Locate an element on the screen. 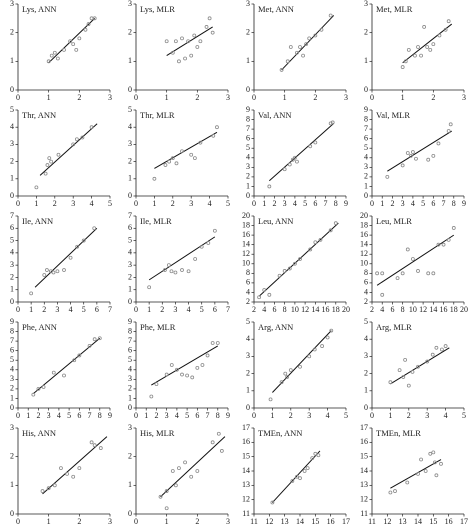 The height and width of the screenshot is (530, 474). y-tick-label: 6 is located at coordinates (130, 349).